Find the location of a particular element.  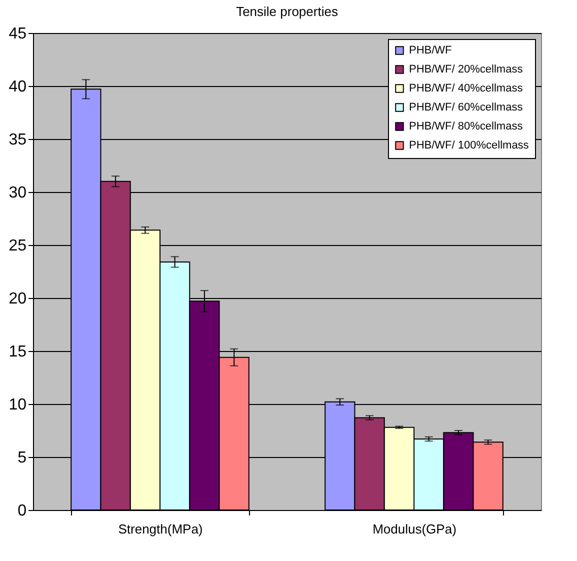

y-tick-label: 30 is located at coordinates (17, 193).